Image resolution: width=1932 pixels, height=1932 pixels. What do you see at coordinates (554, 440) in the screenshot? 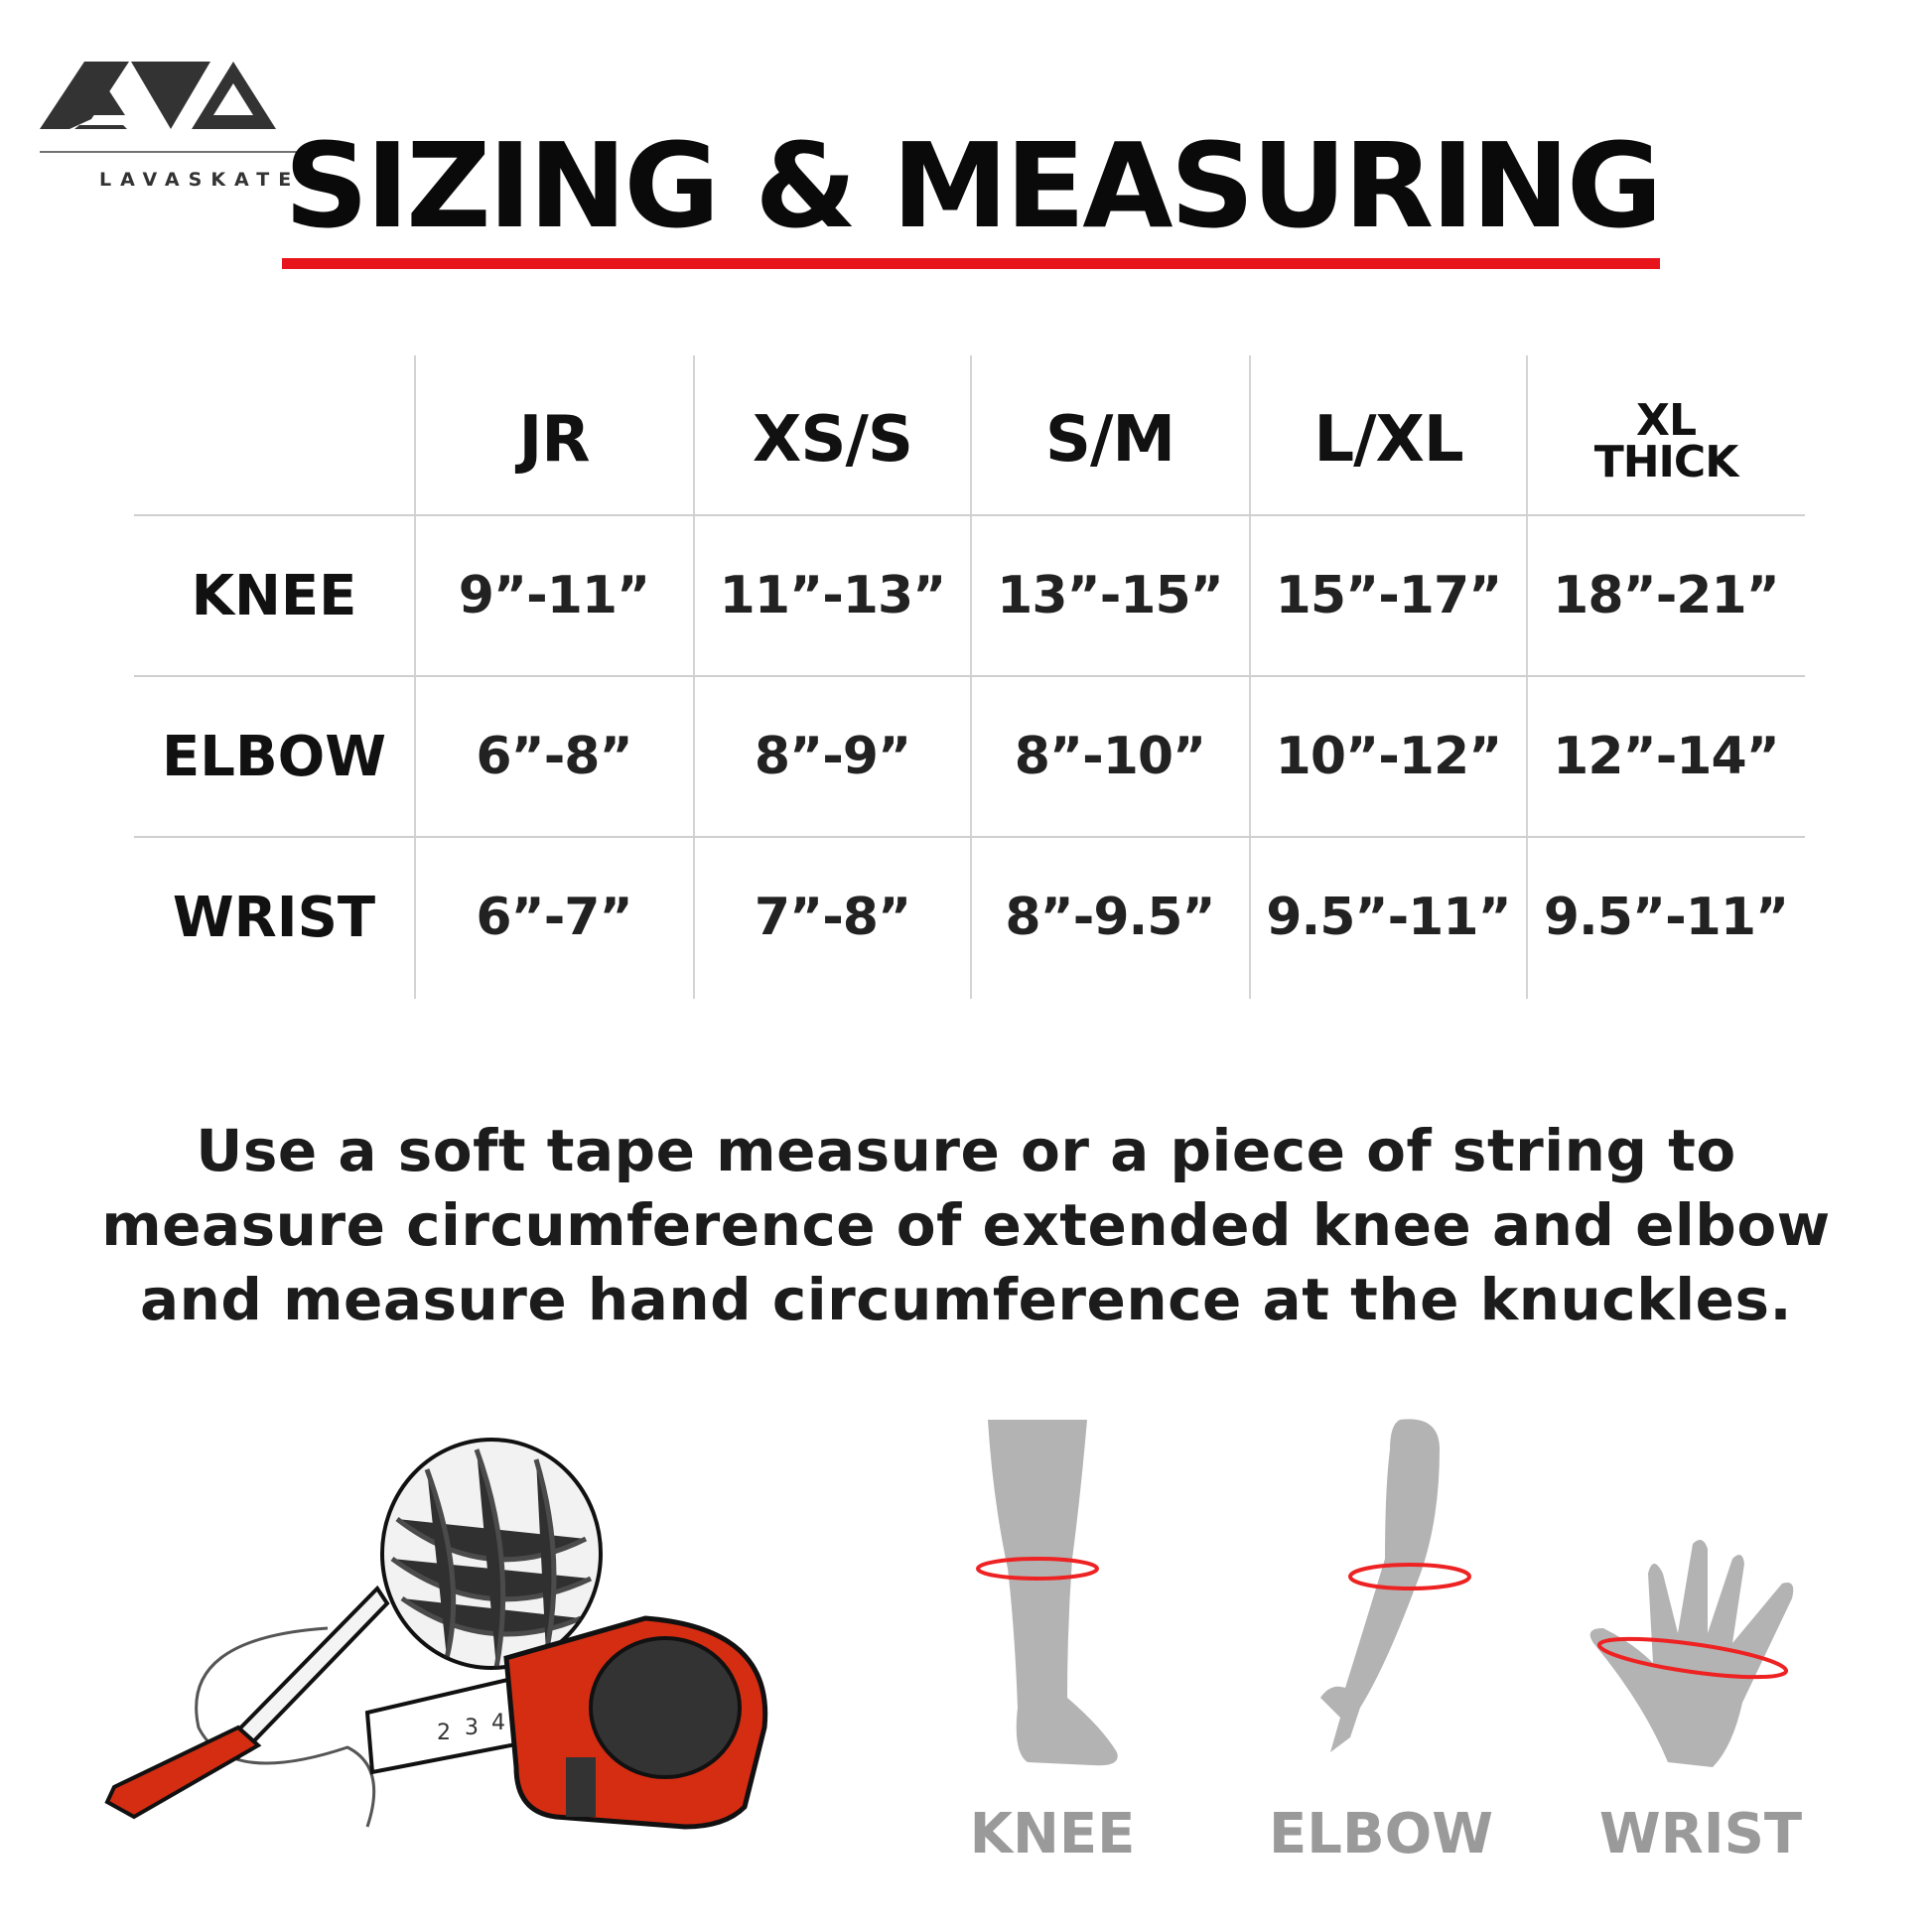
I see `column-header-jr: JR` at bounding box center [554, 440].